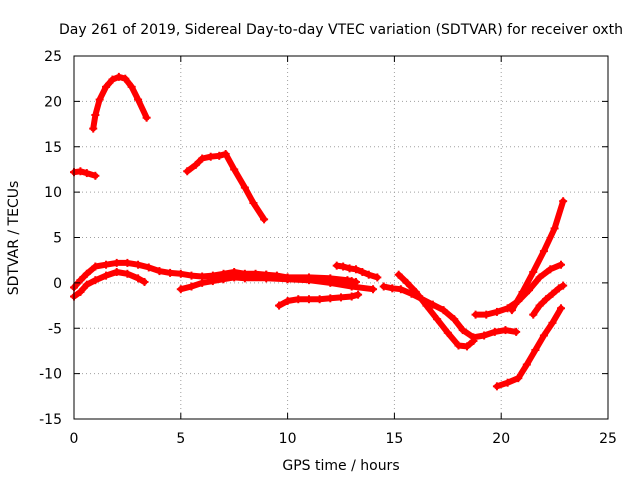 This screenshot has width=640, height=480. I want to click on x-tick-label: 15, so click(394, 439).